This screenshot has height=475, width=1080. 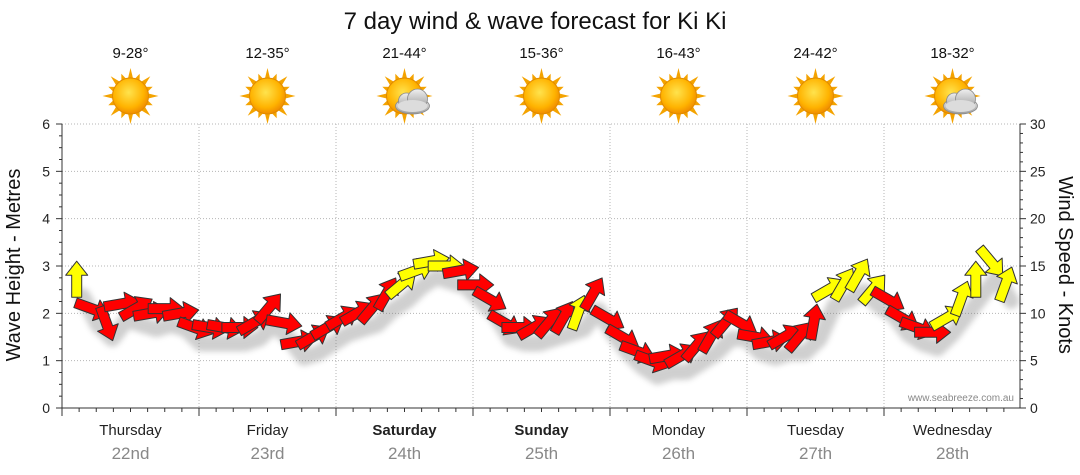 What do you see at coordinates (952, 430) in the screenshot?
I see `day-name-label: Wednesday` at bounding box center [952, 430].